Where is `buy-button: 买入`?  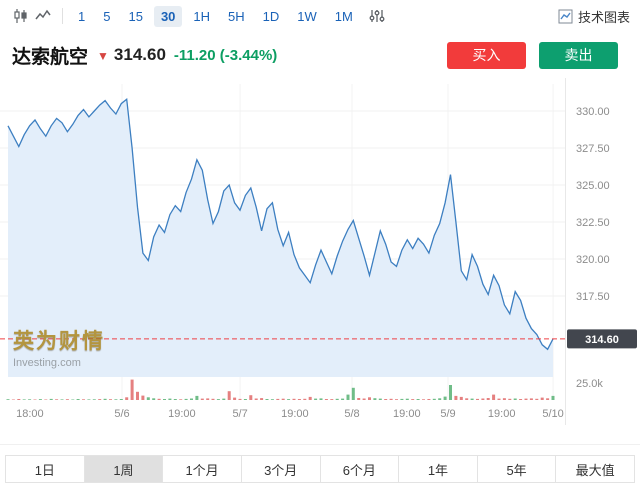
buy-button: 买入 is located at coordinates (486, 55).